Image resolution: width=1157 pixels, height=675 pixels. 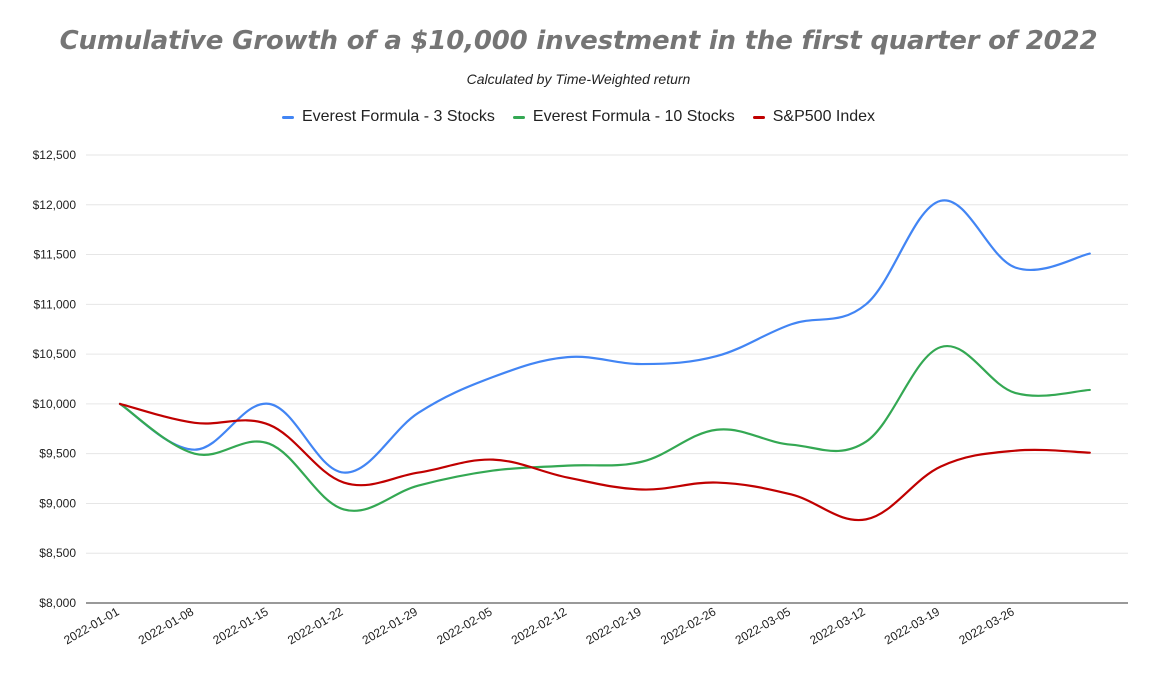 What do you see at coordinates (315, 625) in the screenshot?
I see `x-tick-label: 2022-01-22` at bounding box center [315, 625].